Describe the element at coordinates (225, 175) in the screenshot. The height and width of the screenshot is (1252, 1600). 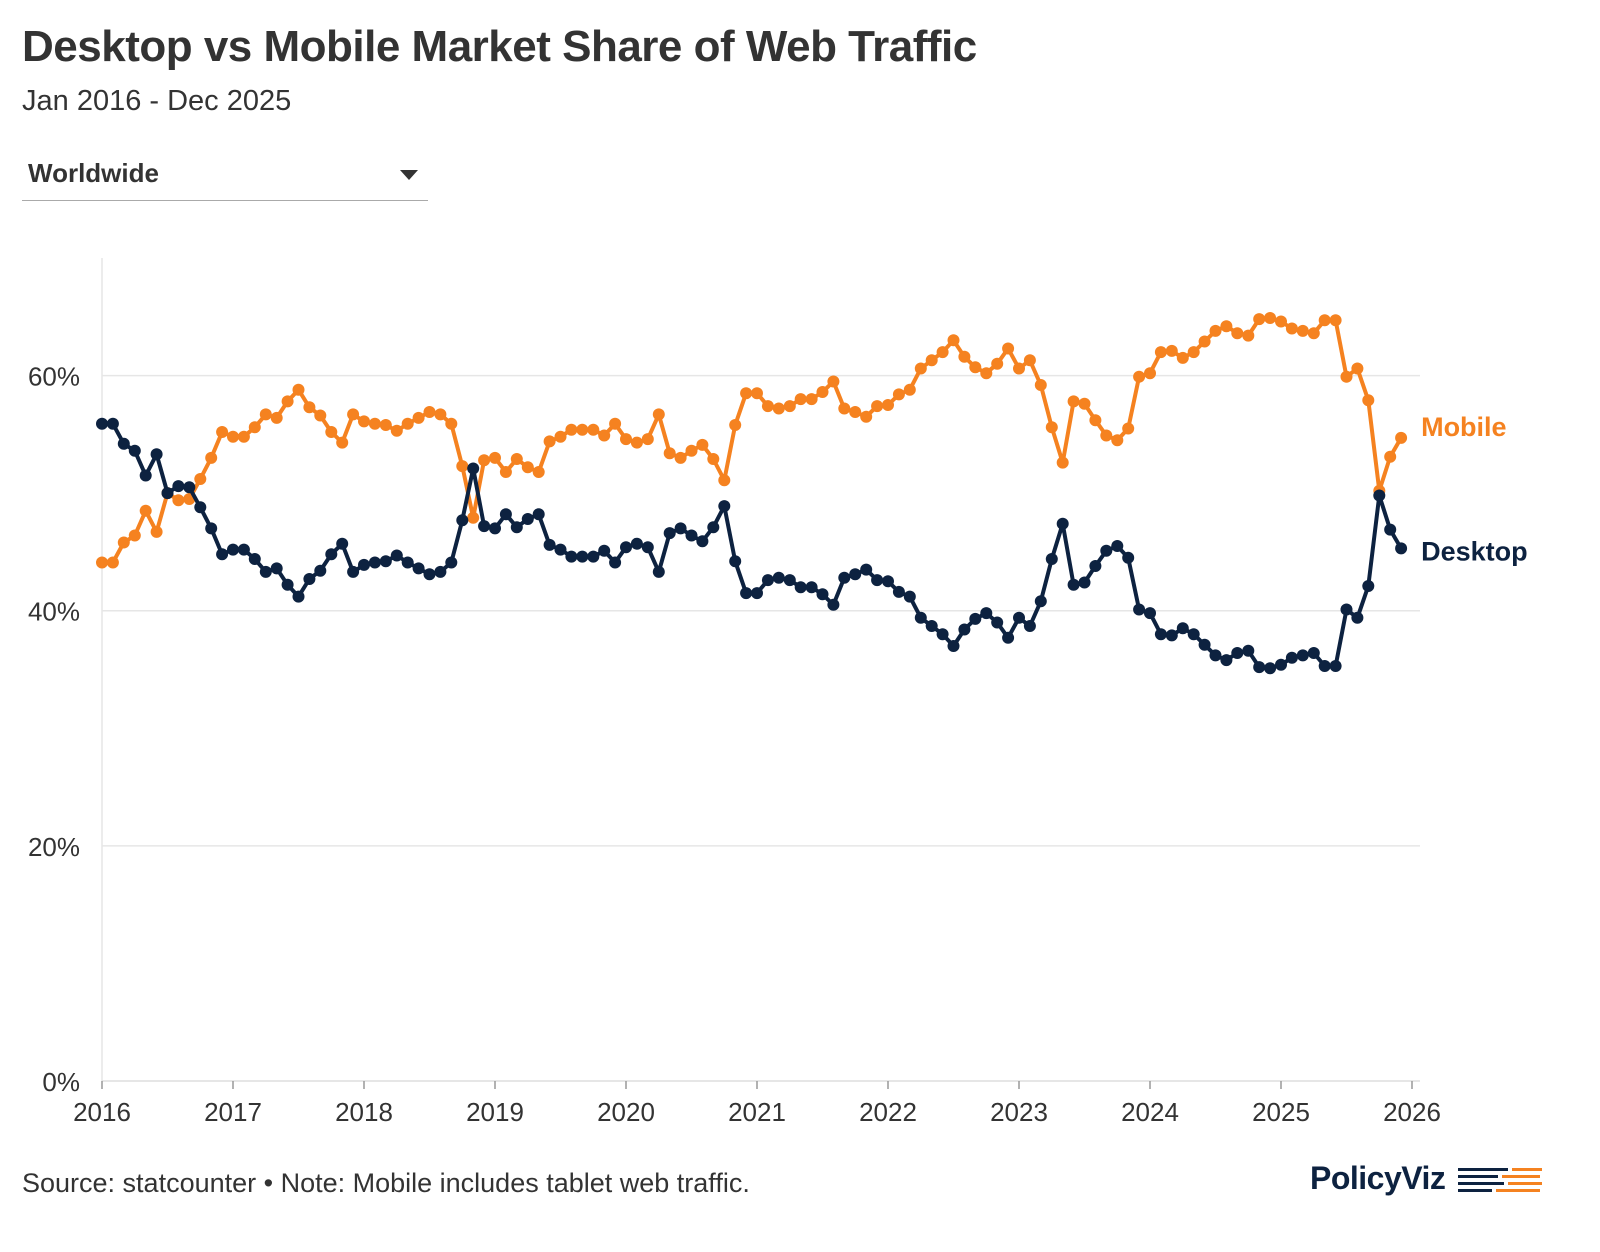
I see `region-dropdown: Worldwide` at that location.